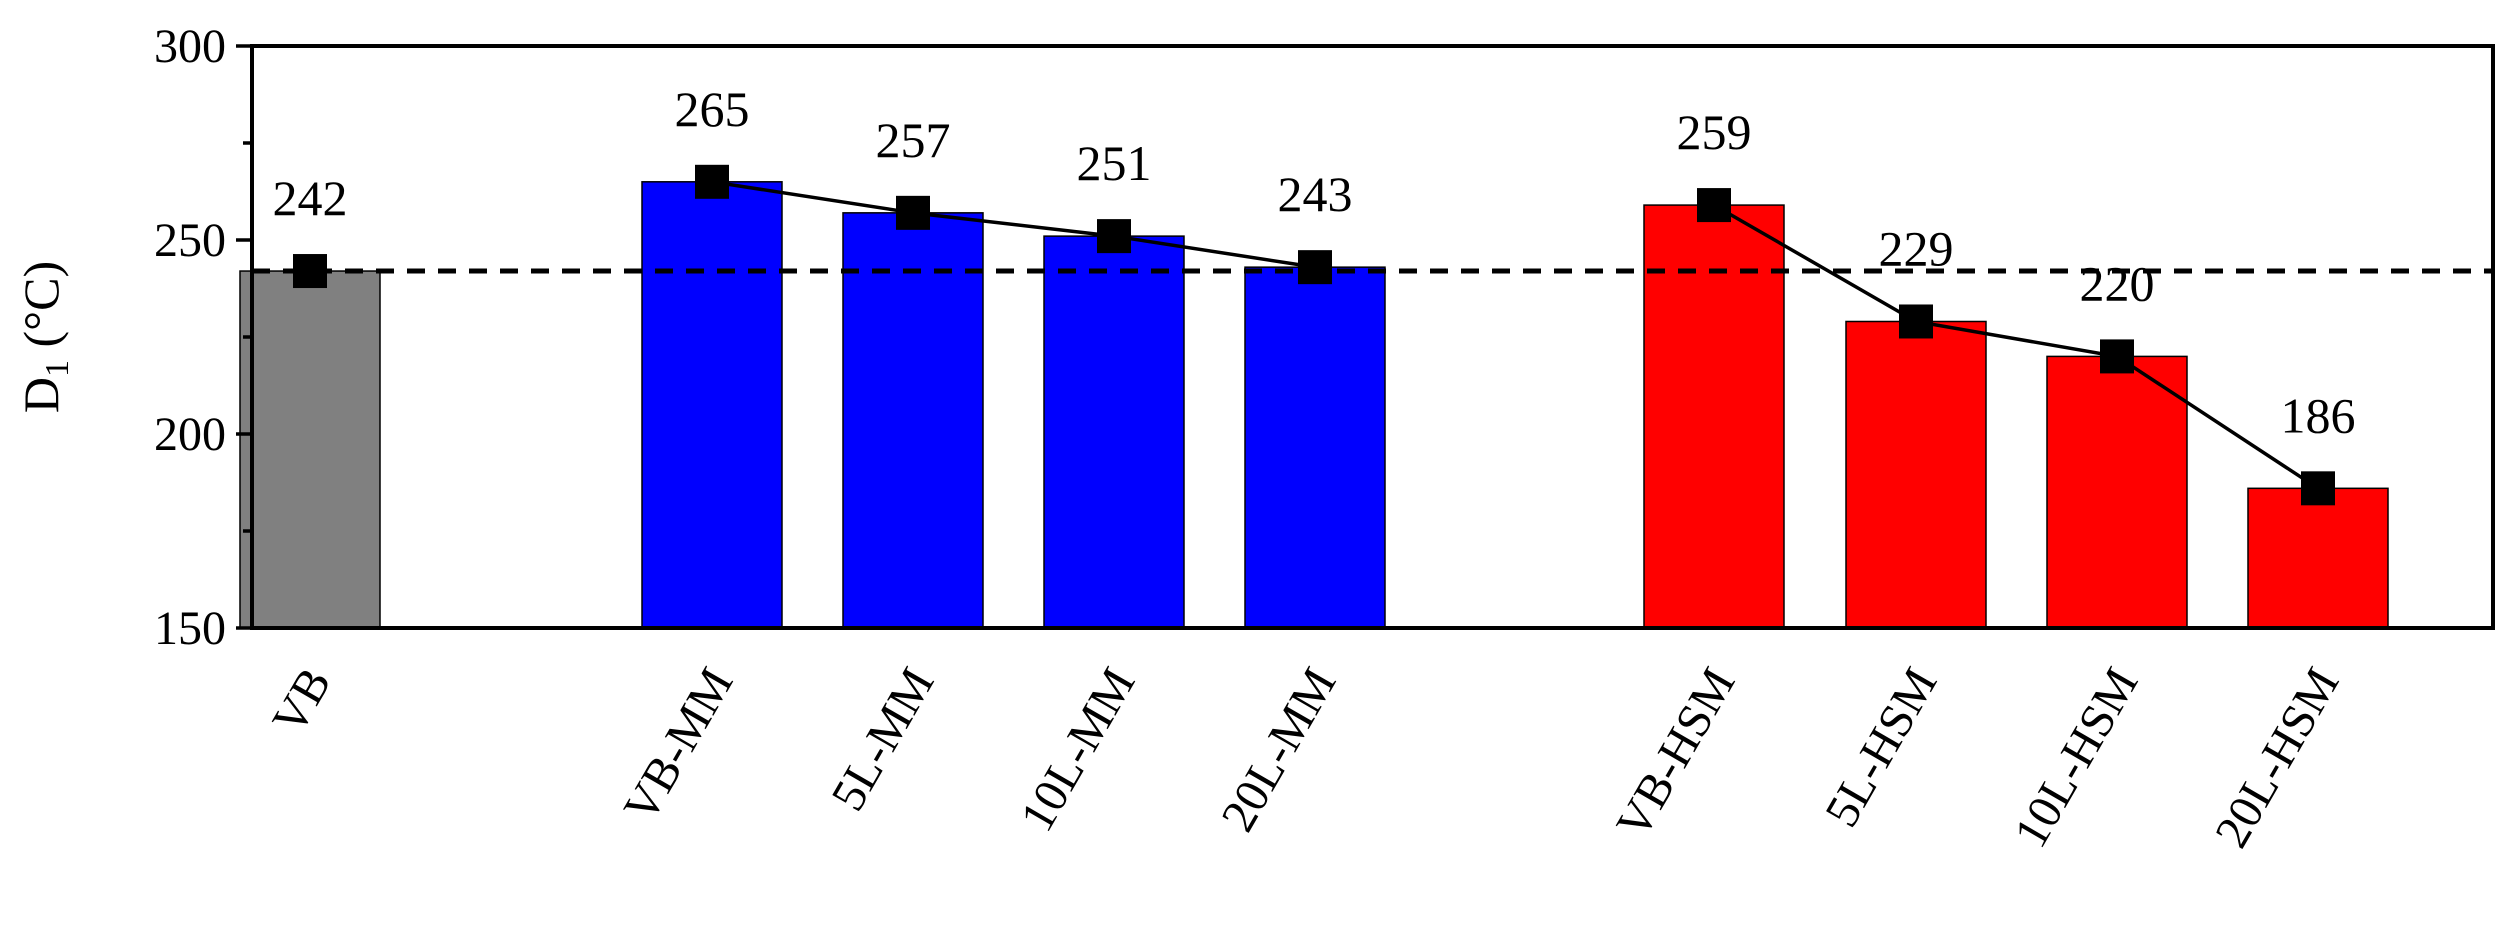 The image size is (2509, 940). I want to click on bar-5l-hsm, so click(1916, 474).